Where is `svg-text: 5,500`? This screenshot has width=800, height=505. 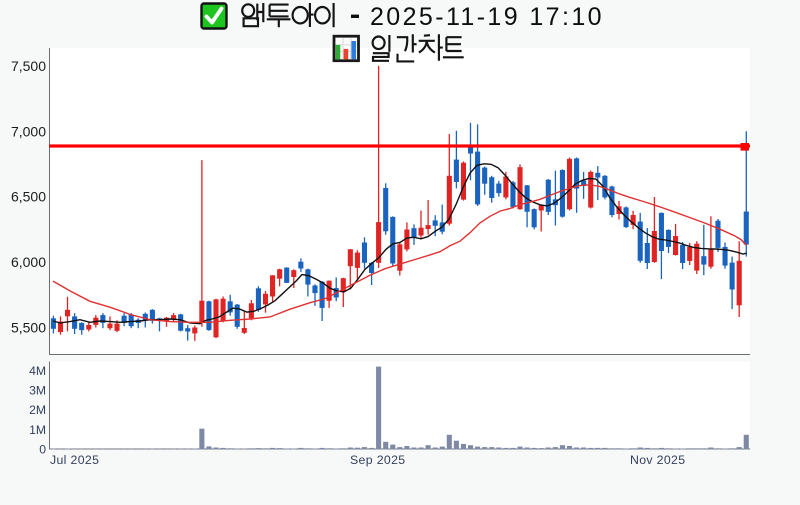 svg-text: 5,500 is located at coordinates (28, 328).